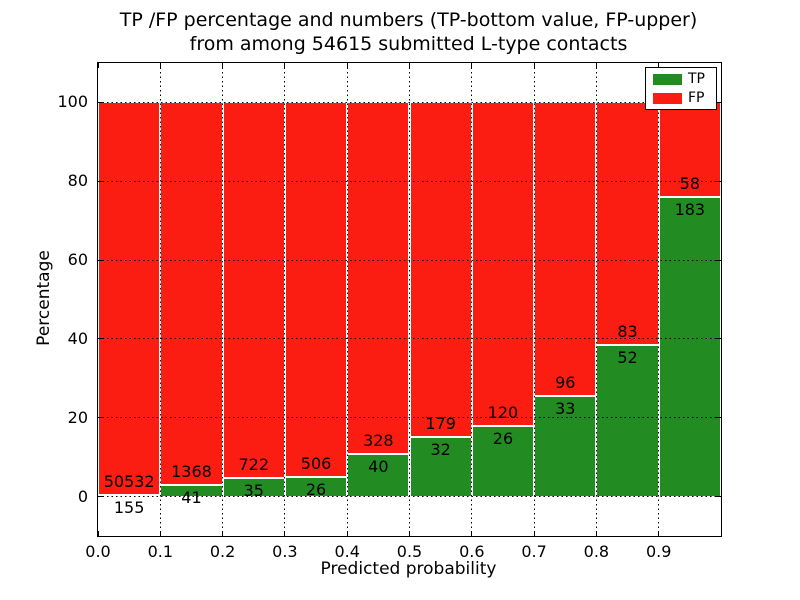 The height and width of the screenshot is (600, 800). Describe the element at coordinates (129, 508) in the screenshot. I see `tp-count-label: 155` at that location.